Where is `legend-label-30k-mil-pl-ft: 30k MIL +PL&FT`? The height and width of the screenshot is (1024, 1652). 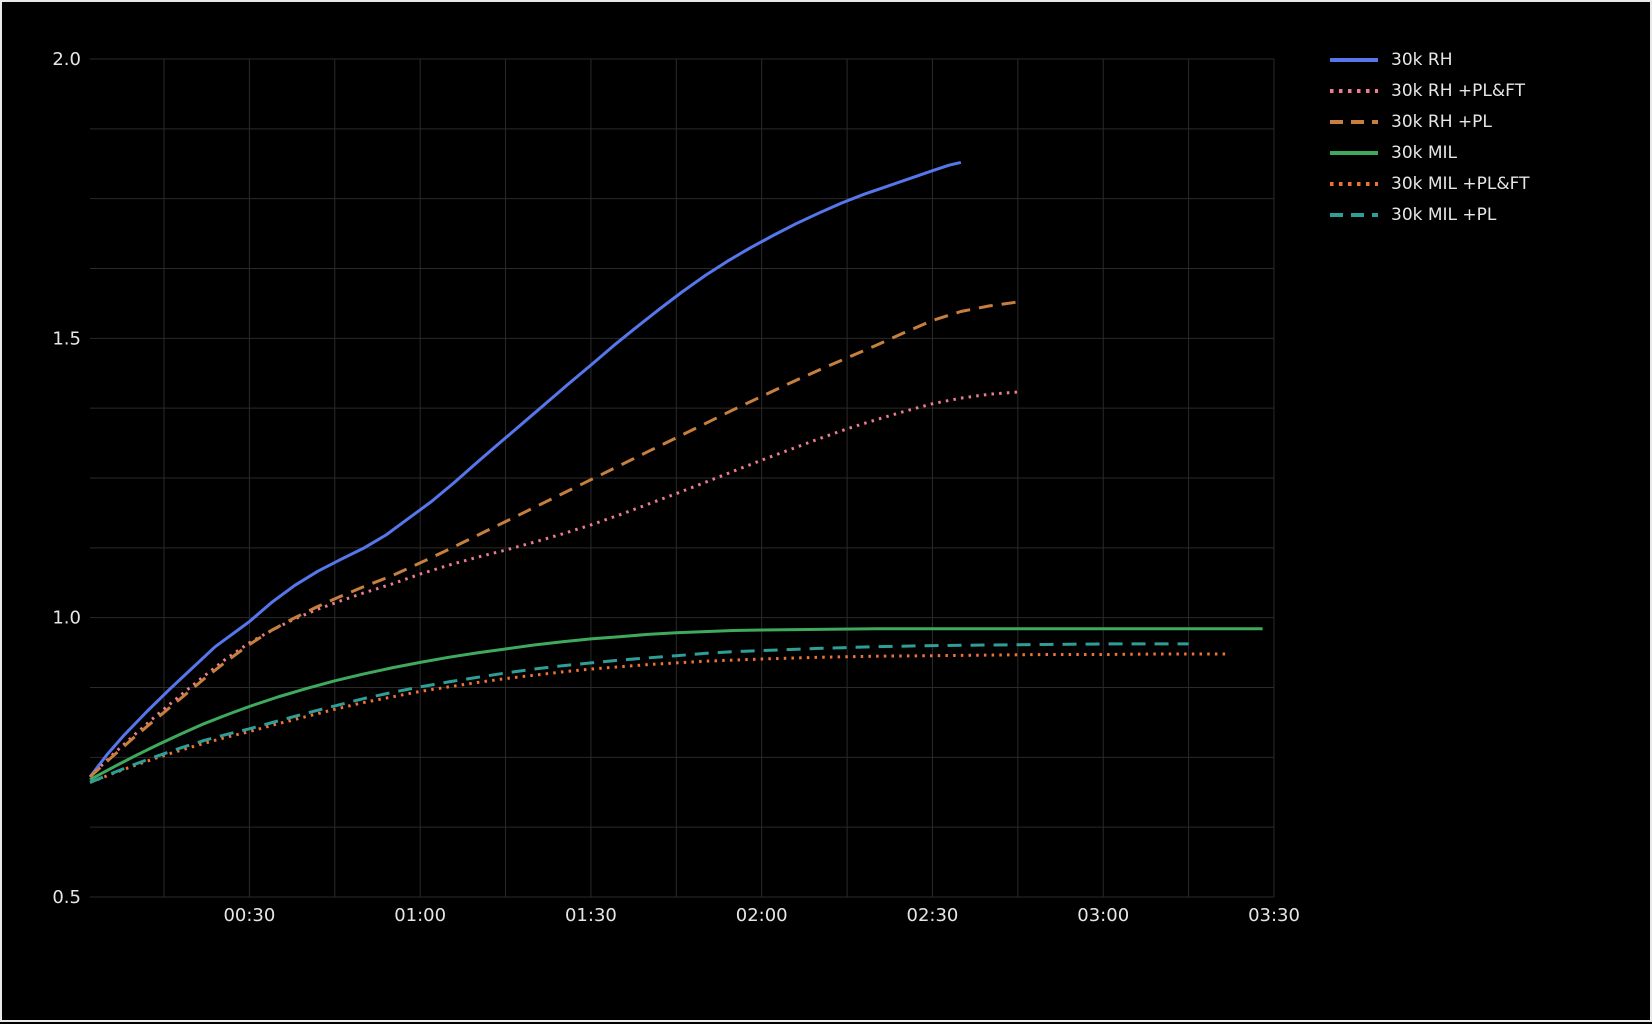
legend-label-30k-mil-pl-ft: 30k MIL +PL&FT is located at coordinates (1460, 183).